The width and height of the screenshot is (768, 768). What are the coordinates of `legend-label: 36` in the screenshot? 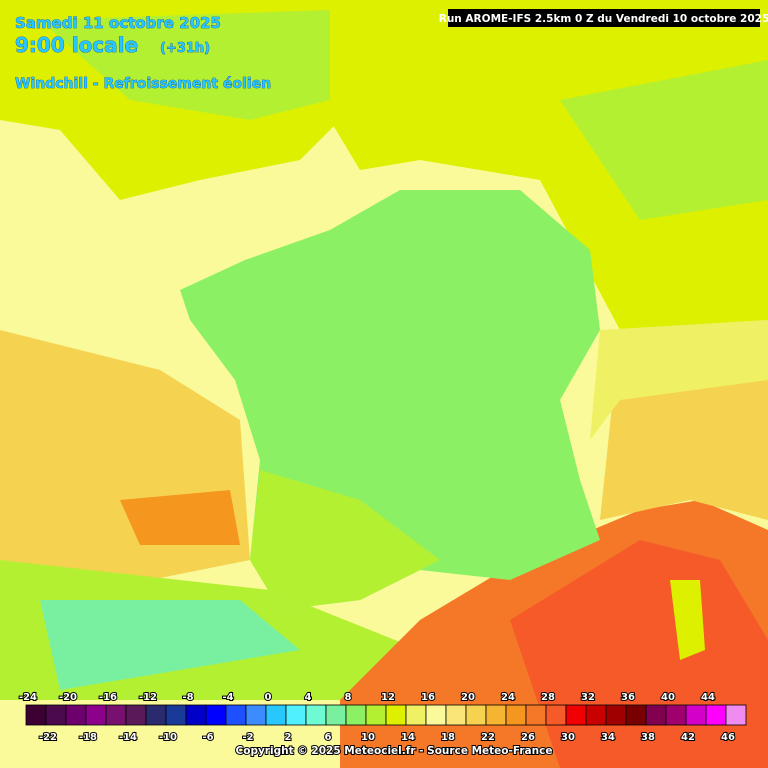 It's located at (628, 697).